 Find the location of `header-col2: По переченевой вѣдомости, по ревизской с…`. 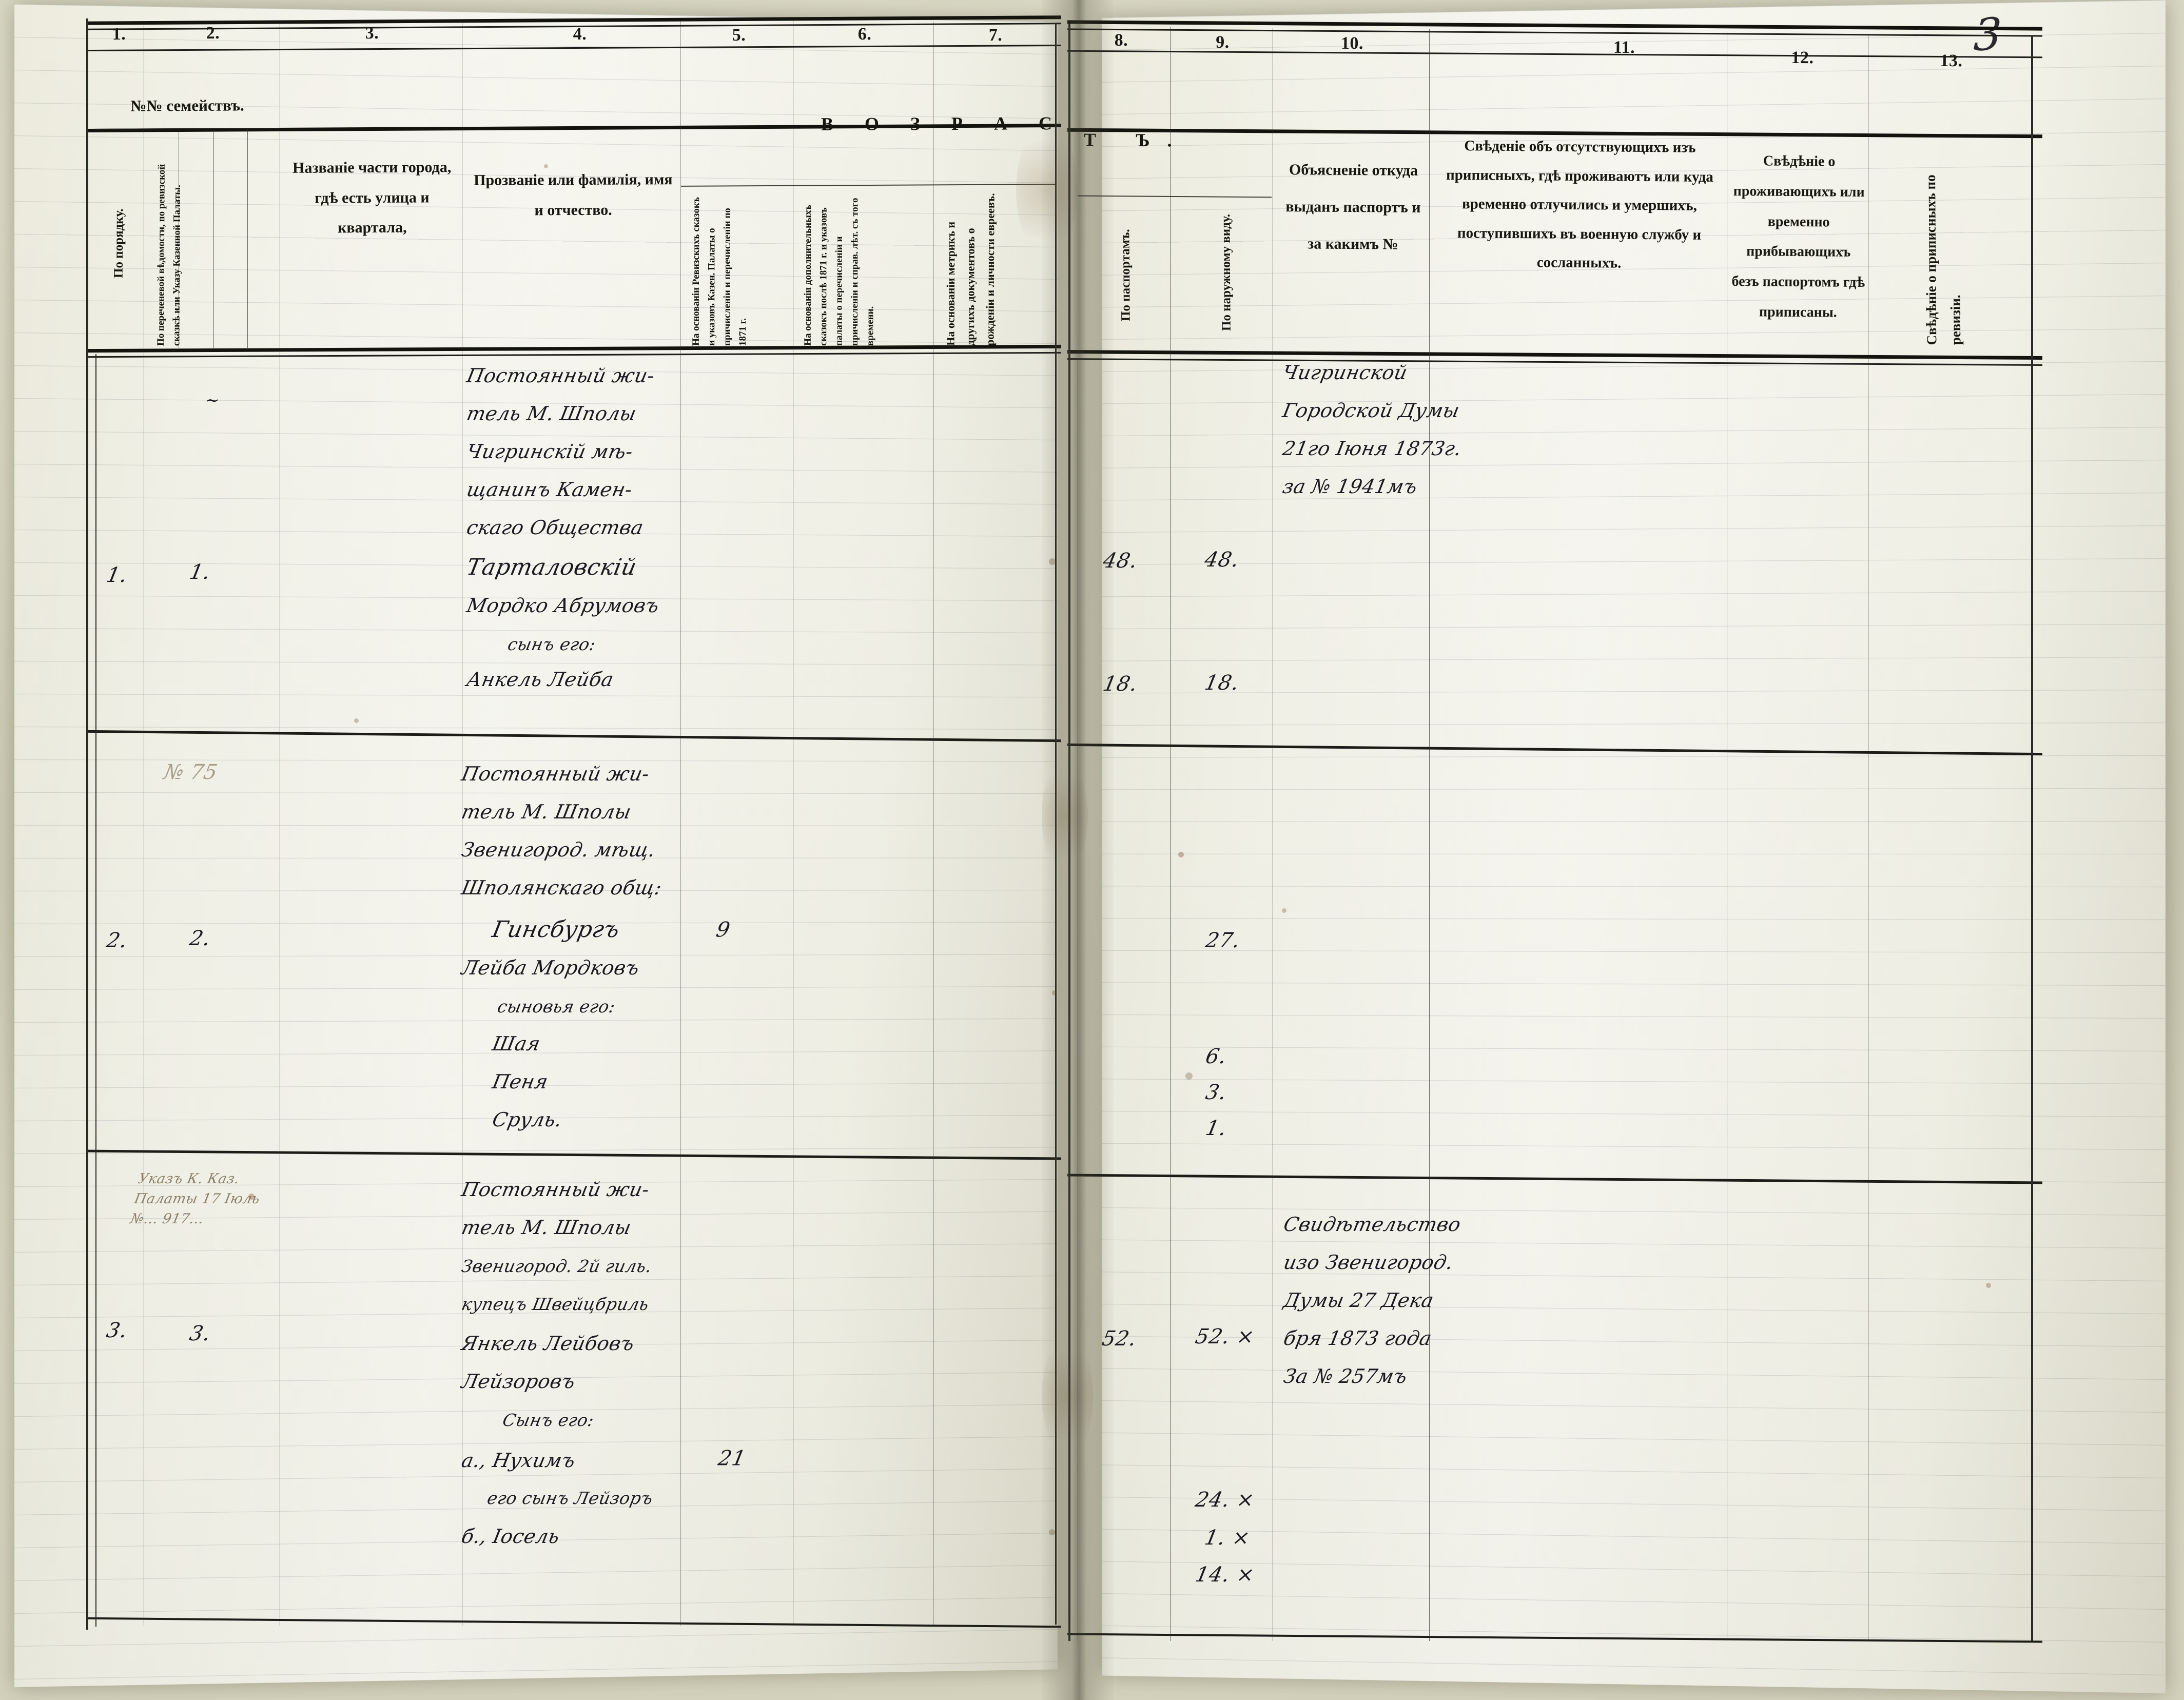

header-col2: По переченевой вѣдомости, по ревизской с… is located at coordinates (169, 255).